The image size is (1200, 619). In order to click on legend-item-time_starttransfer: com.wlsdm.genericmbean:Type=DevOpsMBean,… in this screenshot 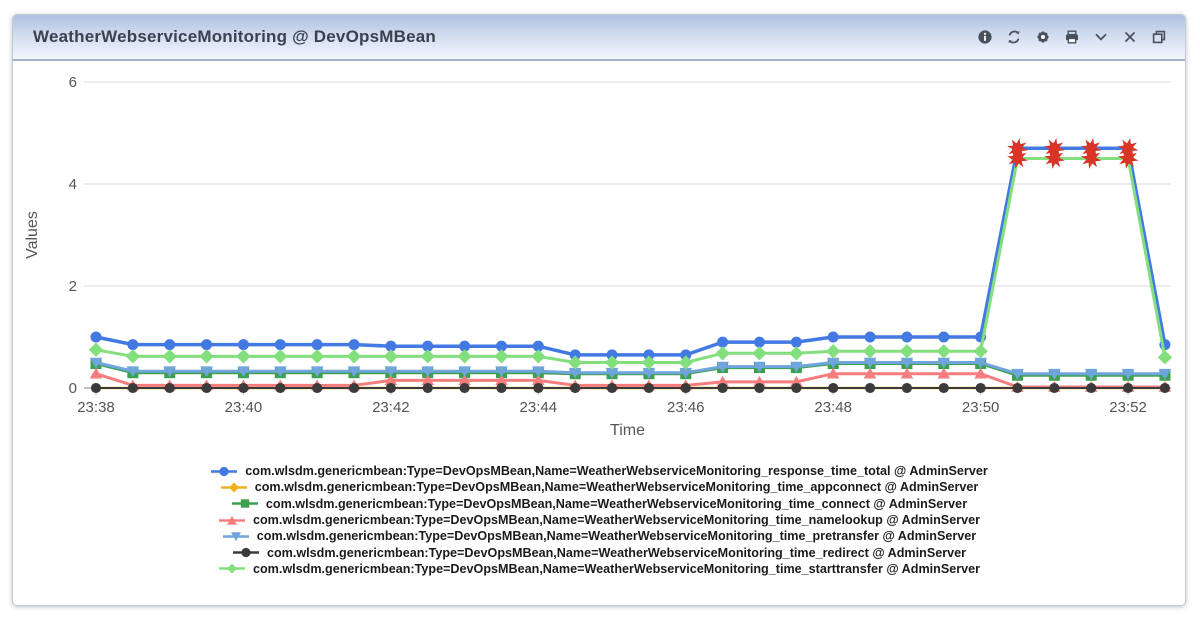, I will do `click(599, 569)`.